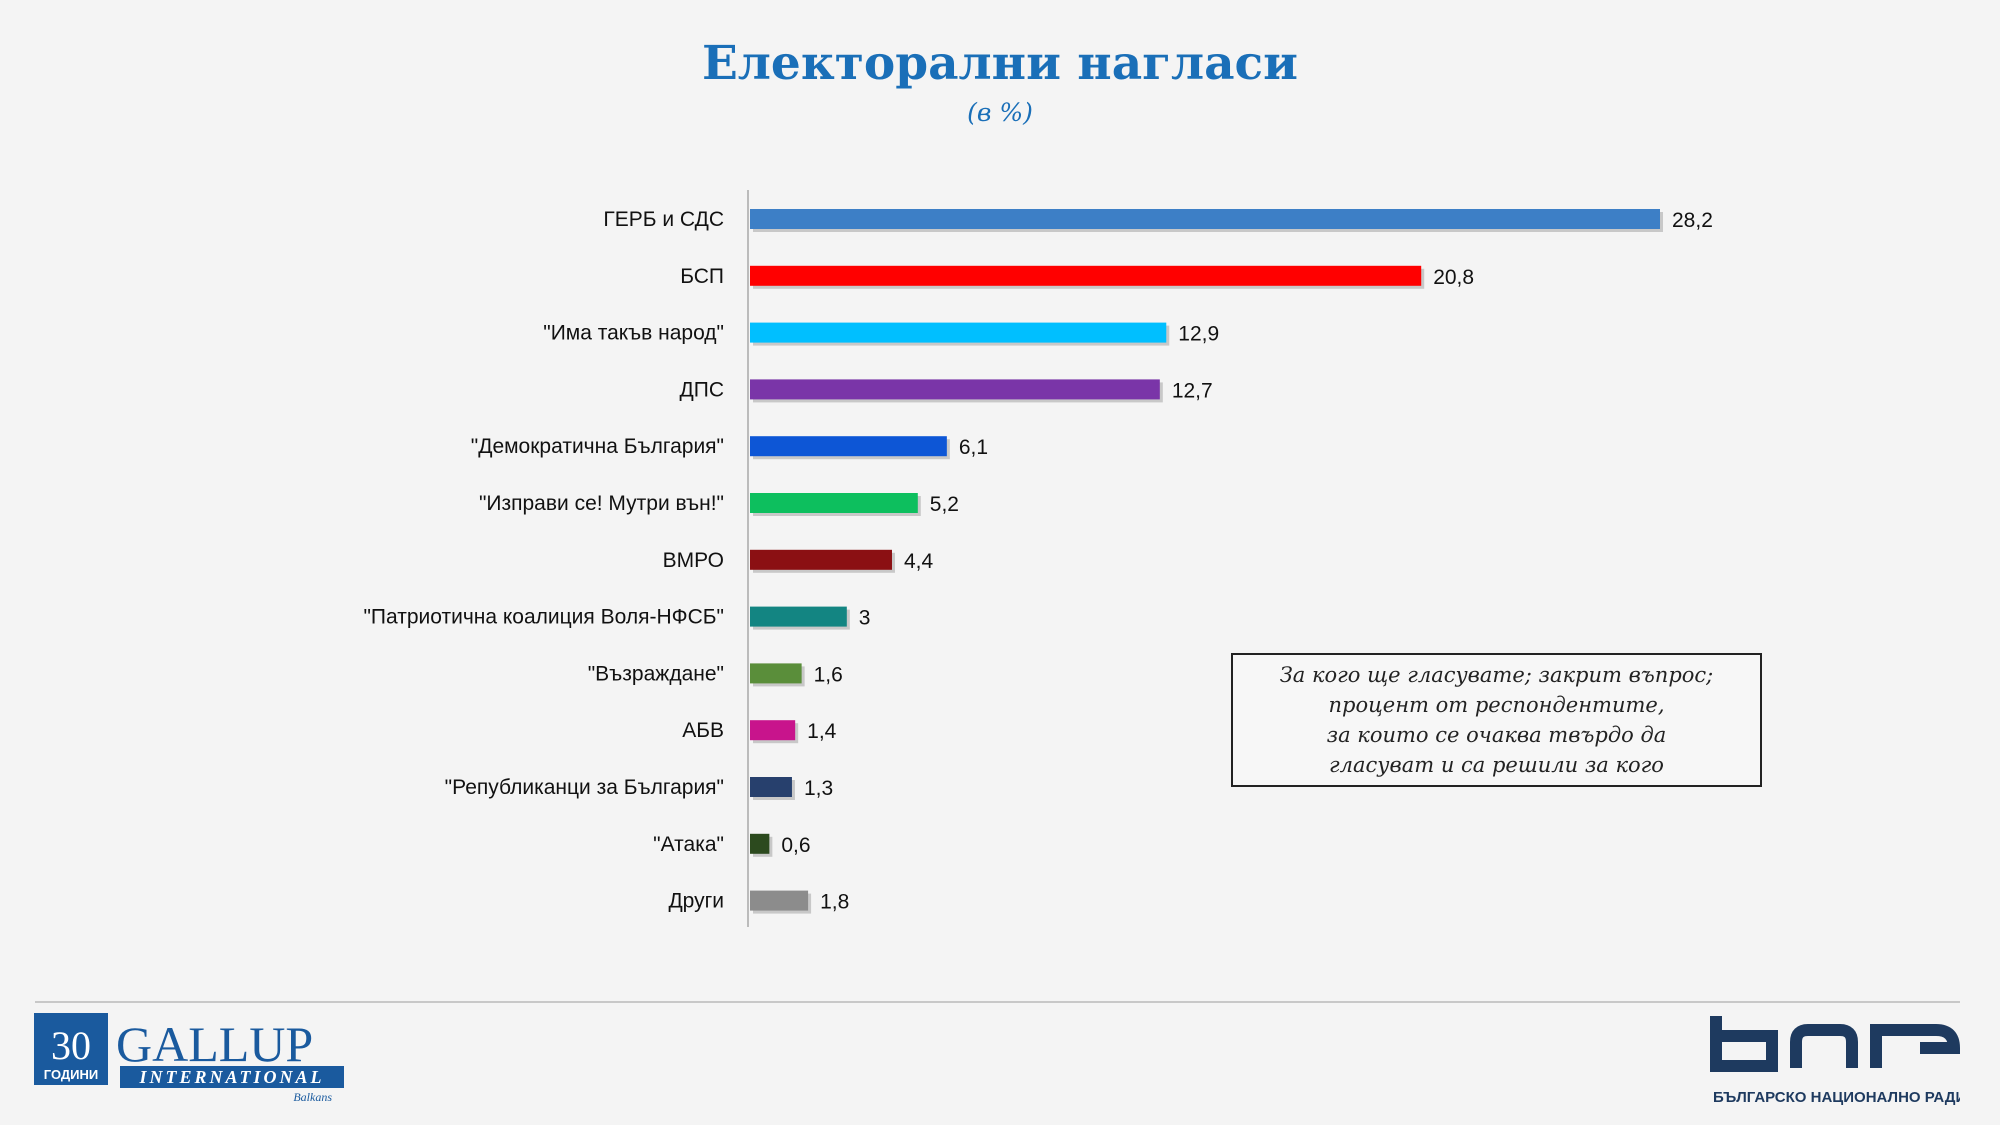 The image size is (2000, 1125). I want to click on value-label: 3, so click(865, 618).